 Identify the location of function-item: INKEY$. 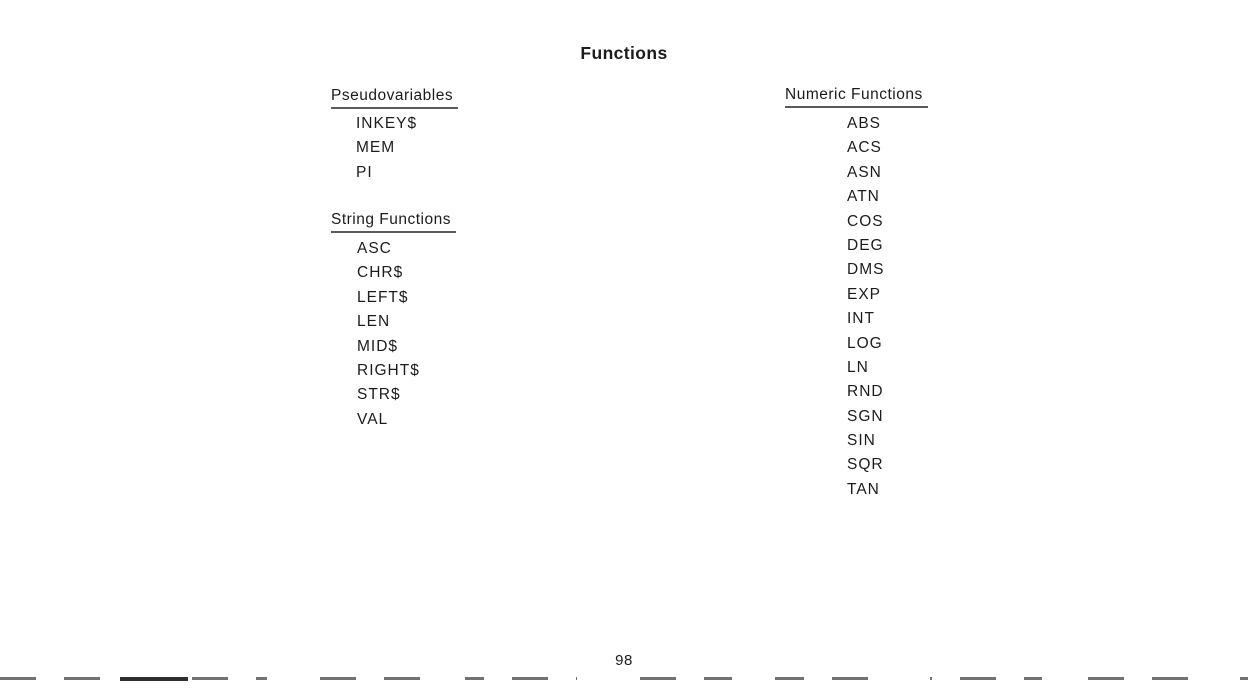
(387, 123).